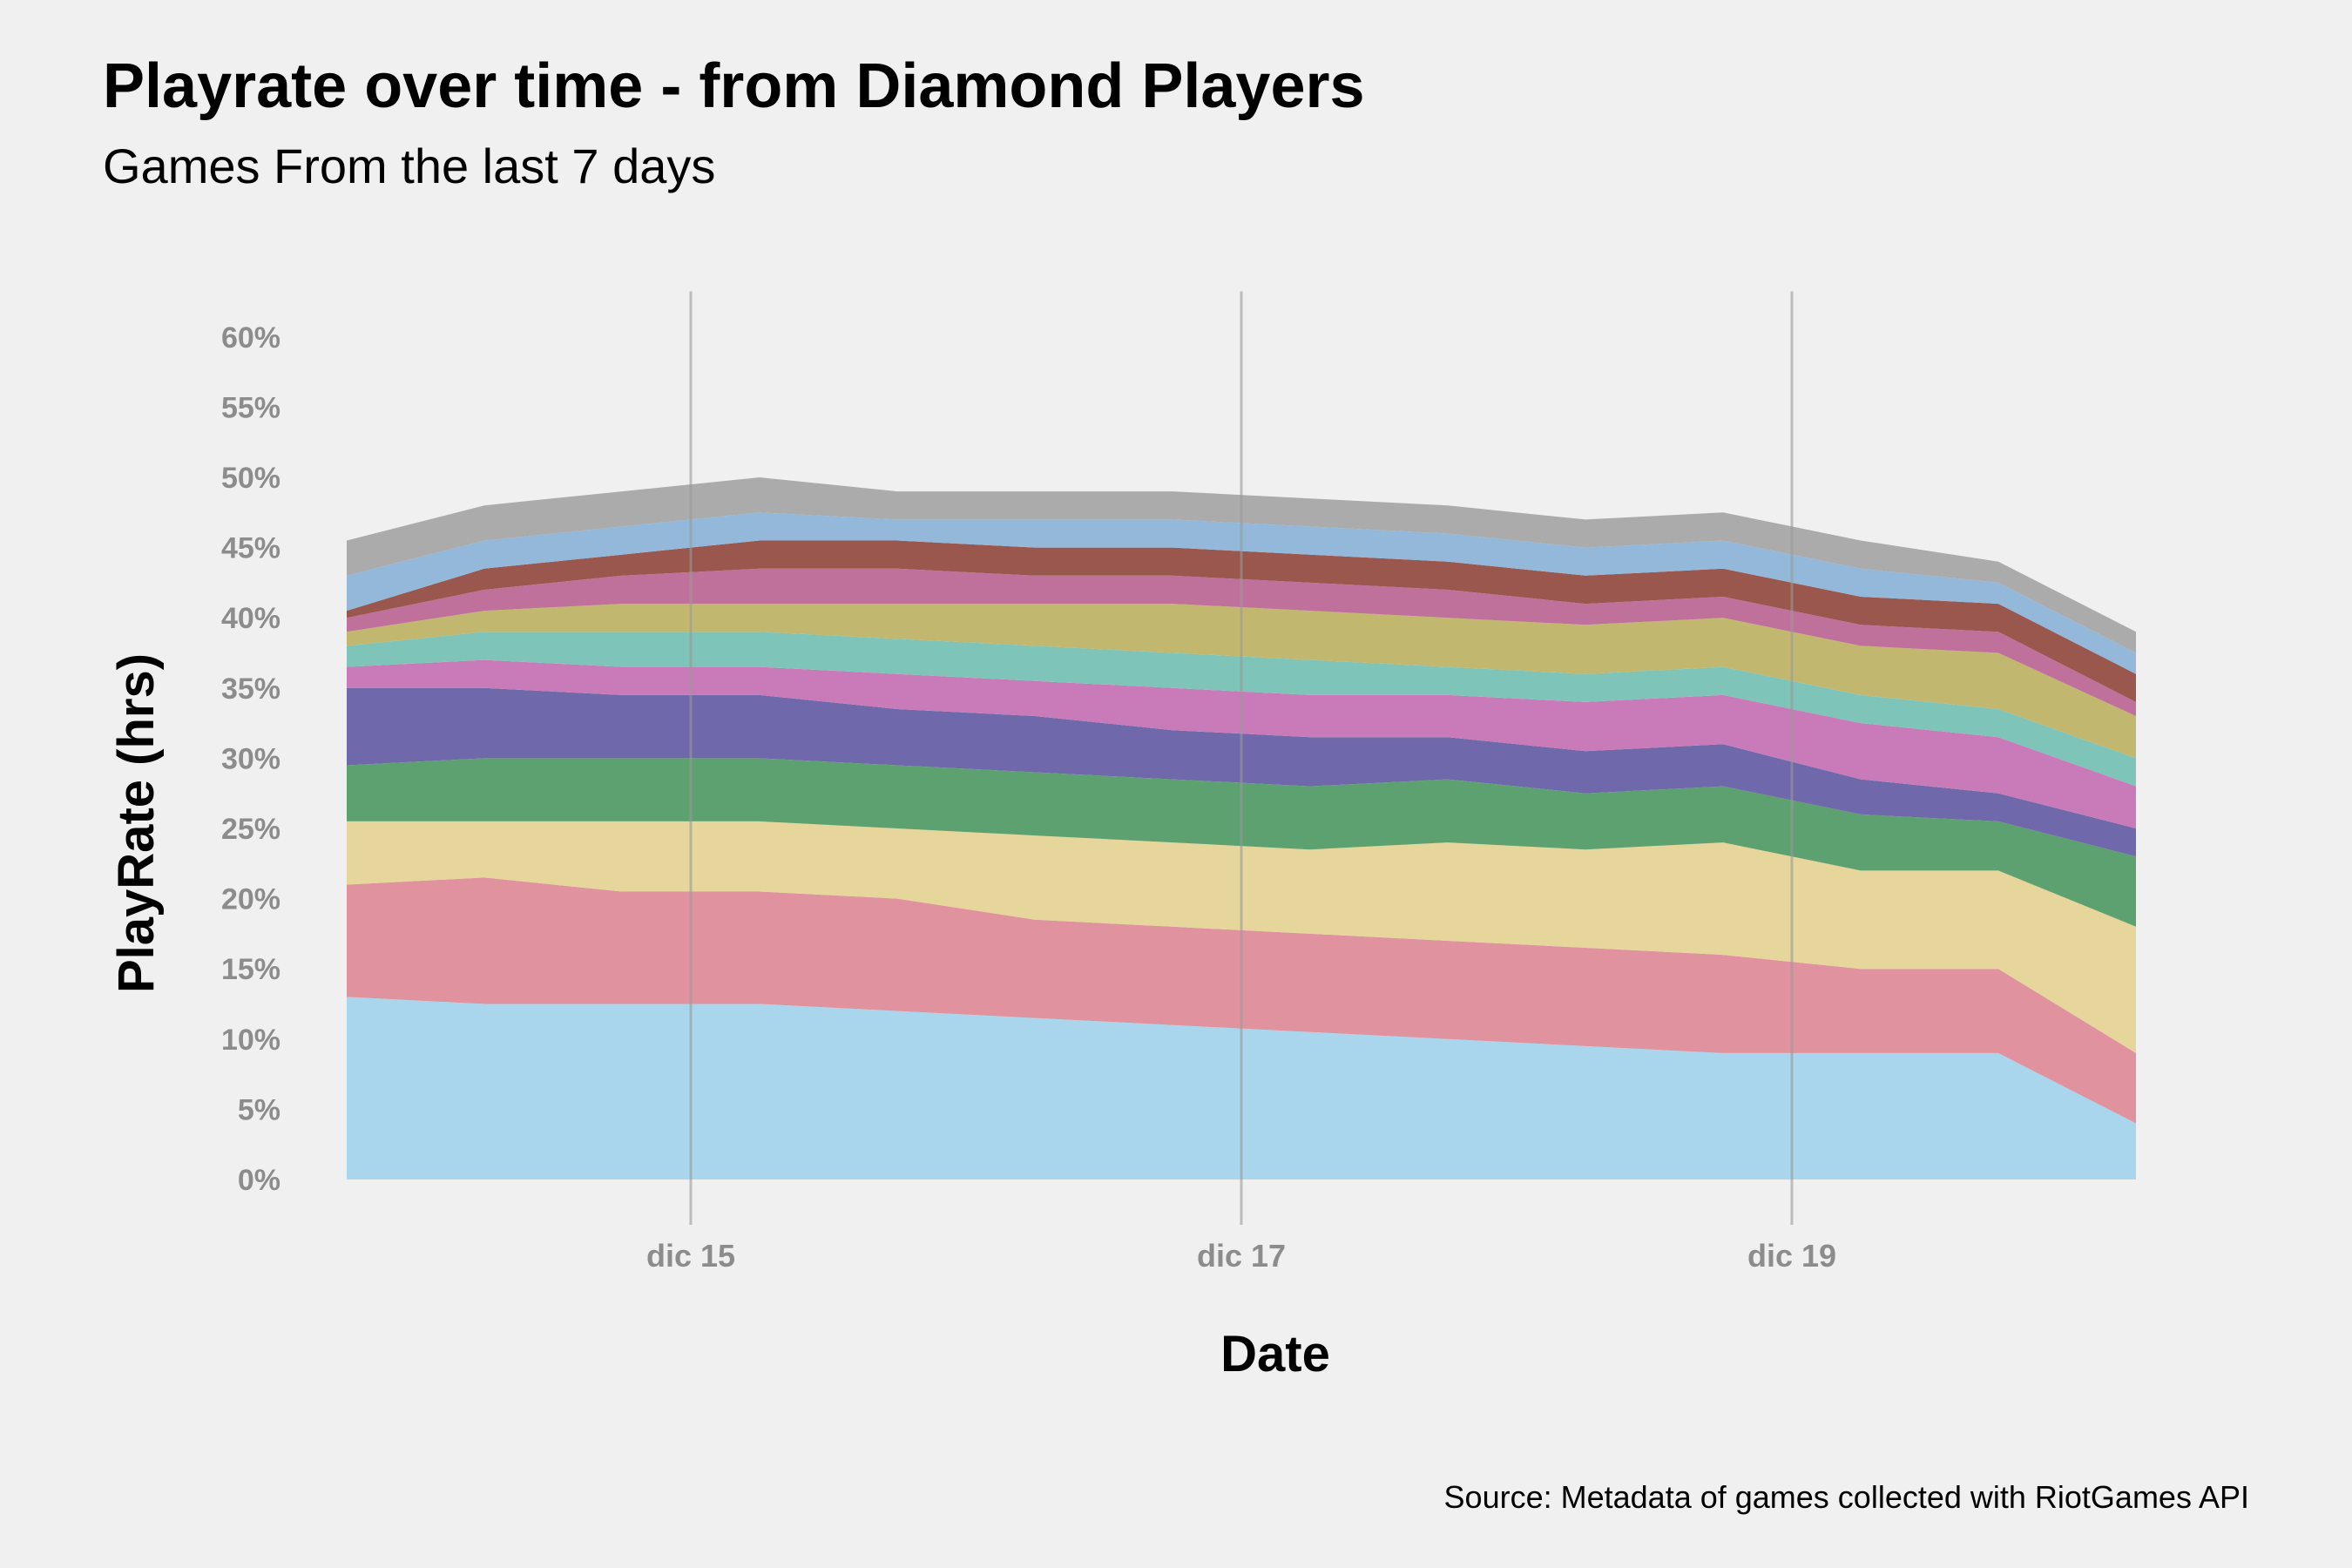  What do you see at coordinates (250, 479) in the screenshot?
I see `y-tick-label: 50%` at bounding box center [250, 479].